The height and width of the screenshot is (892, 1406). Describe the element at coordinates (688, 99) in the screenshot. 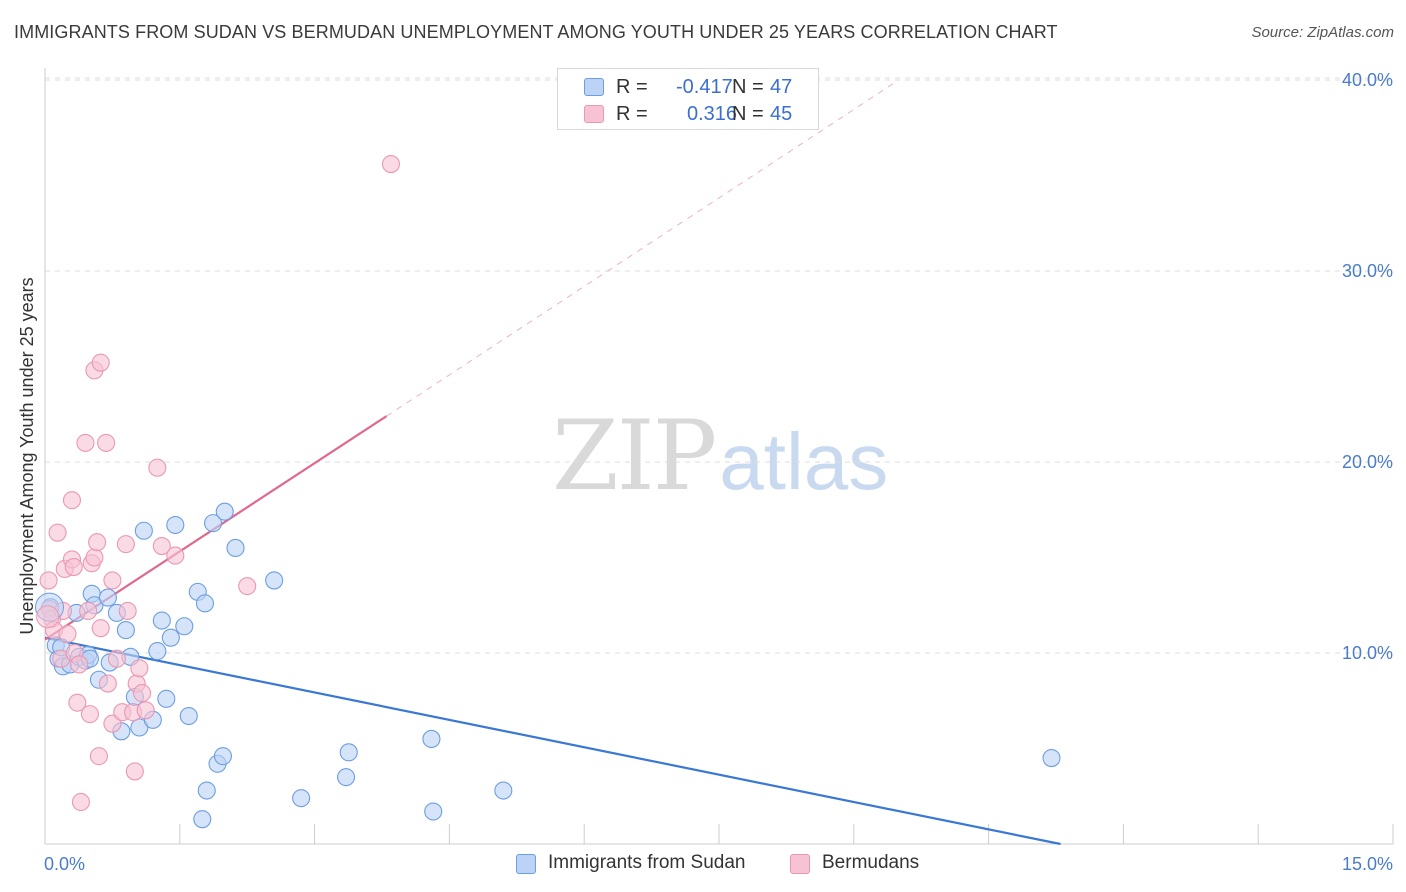

I see `correlation-legend: R = -0.417 N = 47 R = 0.316 N = 45` at that location.